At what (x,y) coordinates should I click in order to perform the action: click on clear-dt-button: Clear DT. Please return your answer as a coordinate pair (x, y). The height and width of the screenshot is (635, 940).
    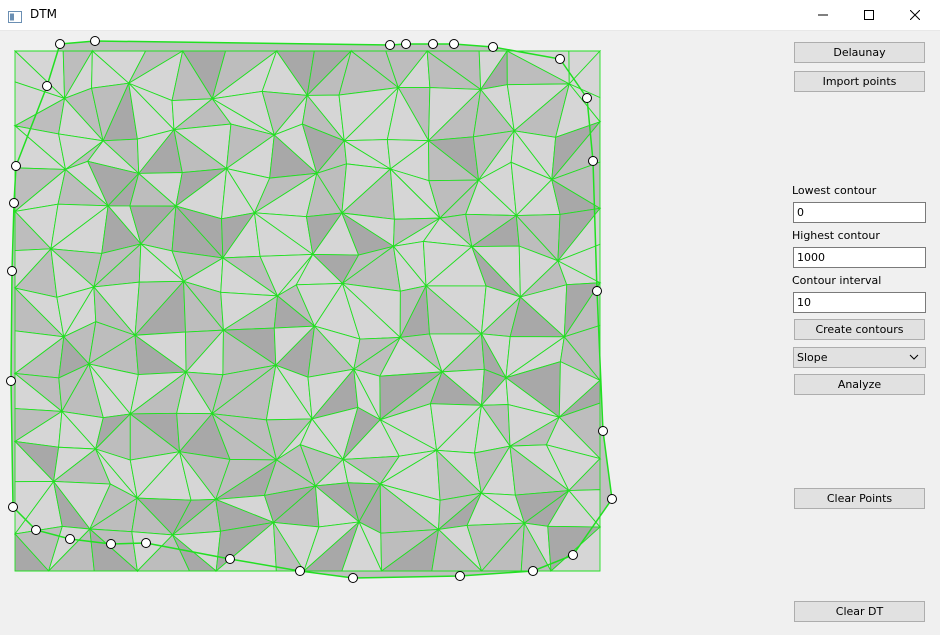
    Looking at the image, I should click on (859, 611).